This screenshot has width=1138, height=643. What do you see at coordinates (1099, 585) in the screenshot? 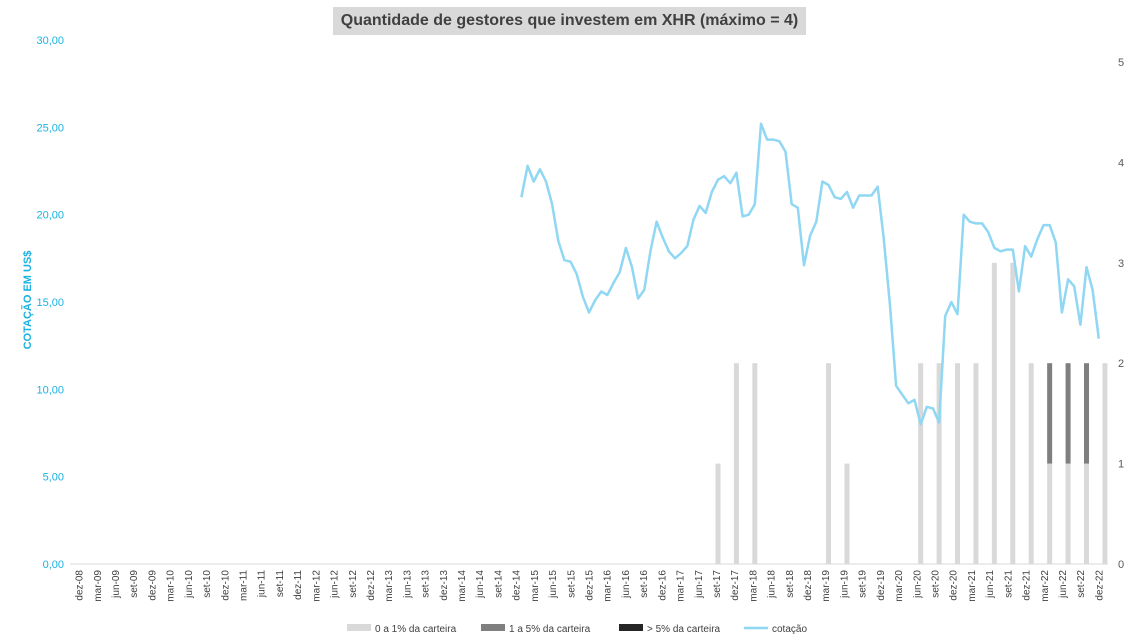
I see `x-tick-label: dez-22` at bounding box center [1099, 585].